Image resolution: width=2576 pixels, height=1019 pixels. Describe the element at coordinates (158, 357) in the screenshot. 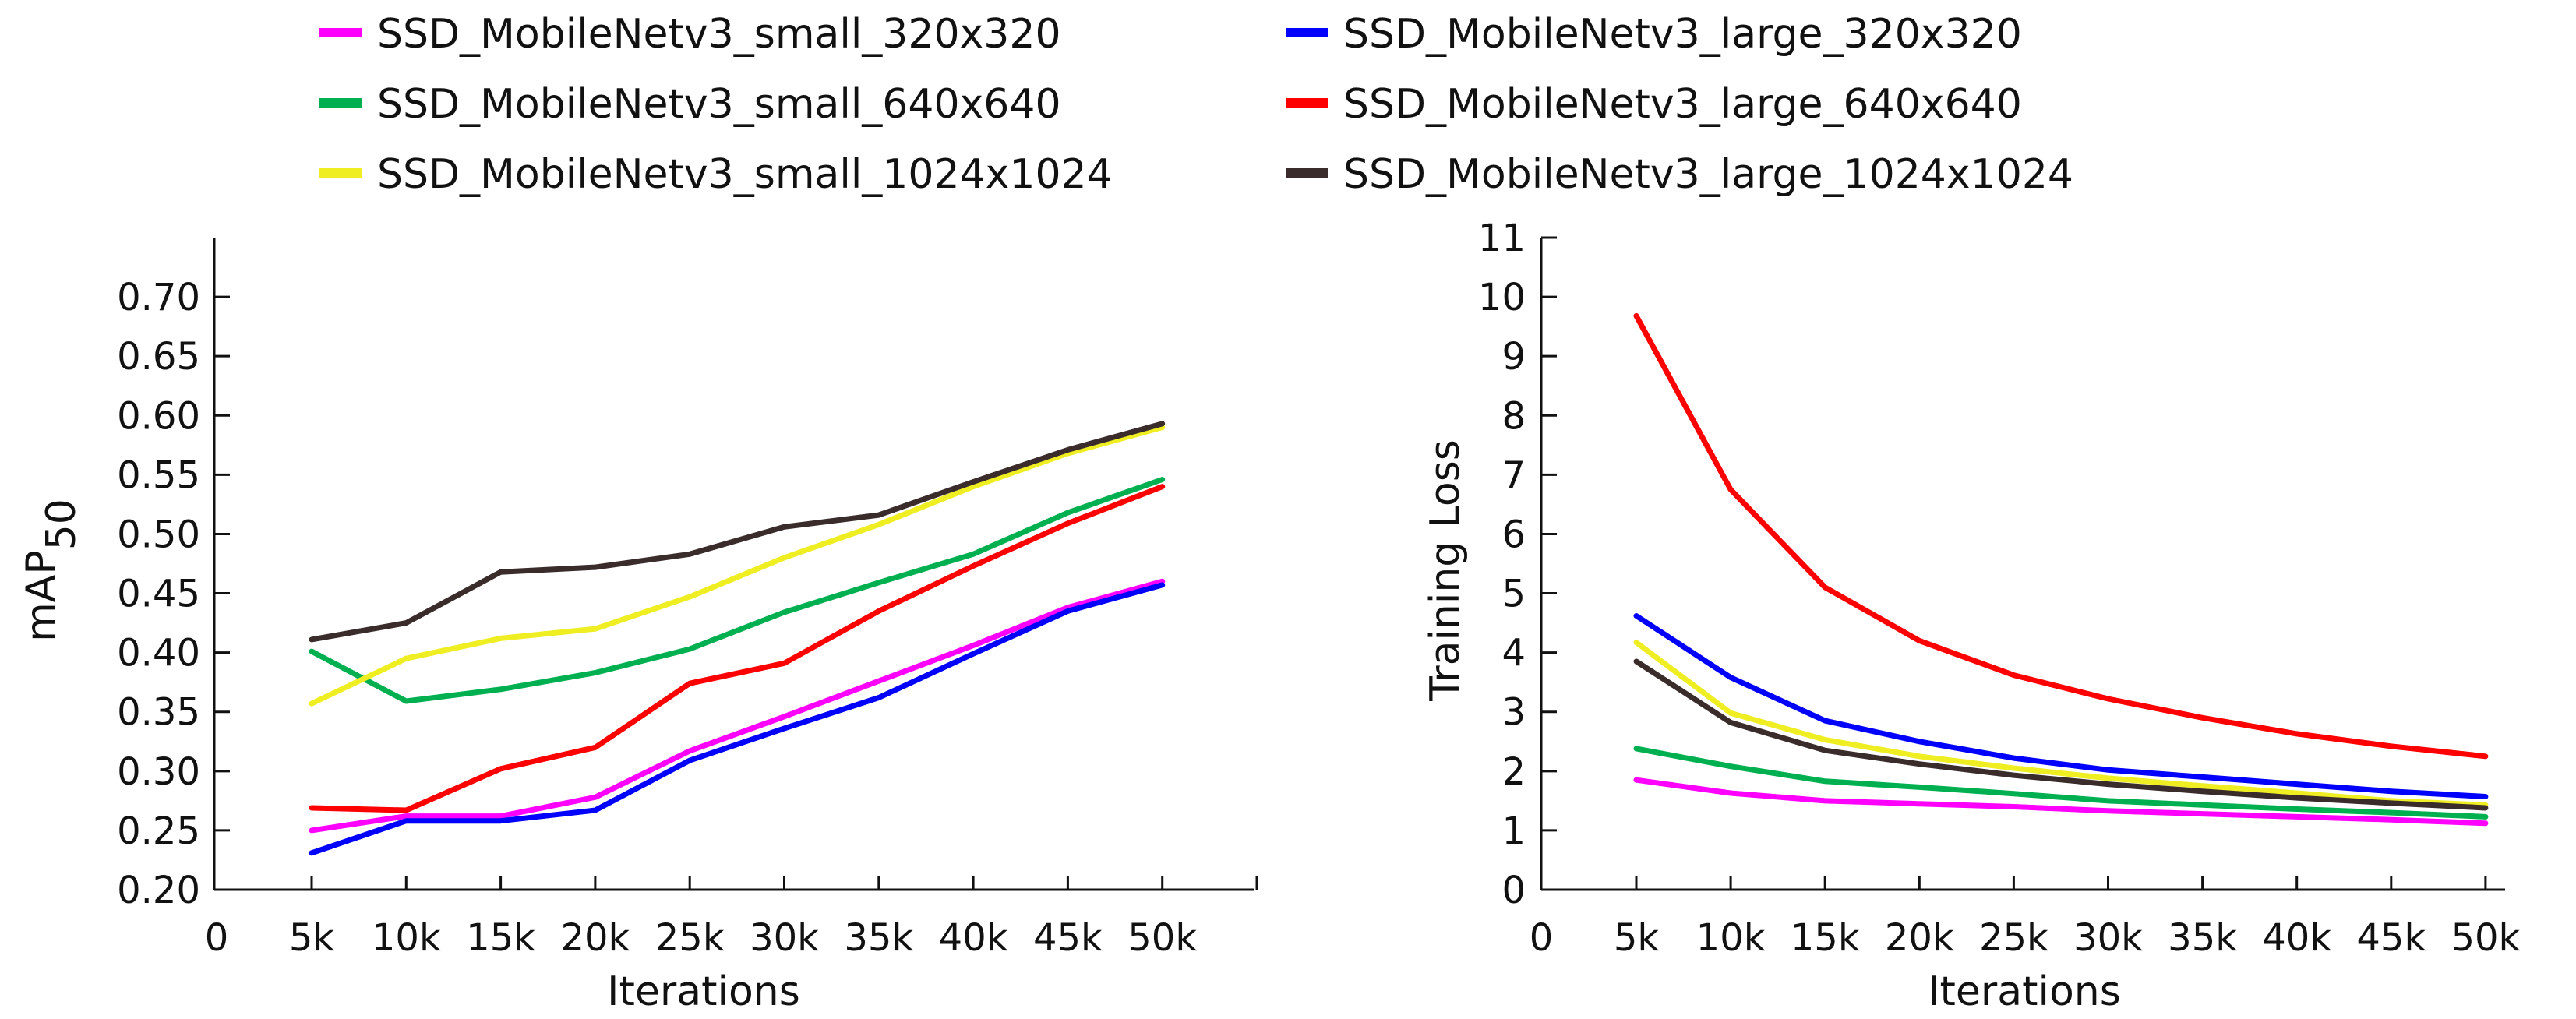

I see `y-tick-label: 0.65` at that location.